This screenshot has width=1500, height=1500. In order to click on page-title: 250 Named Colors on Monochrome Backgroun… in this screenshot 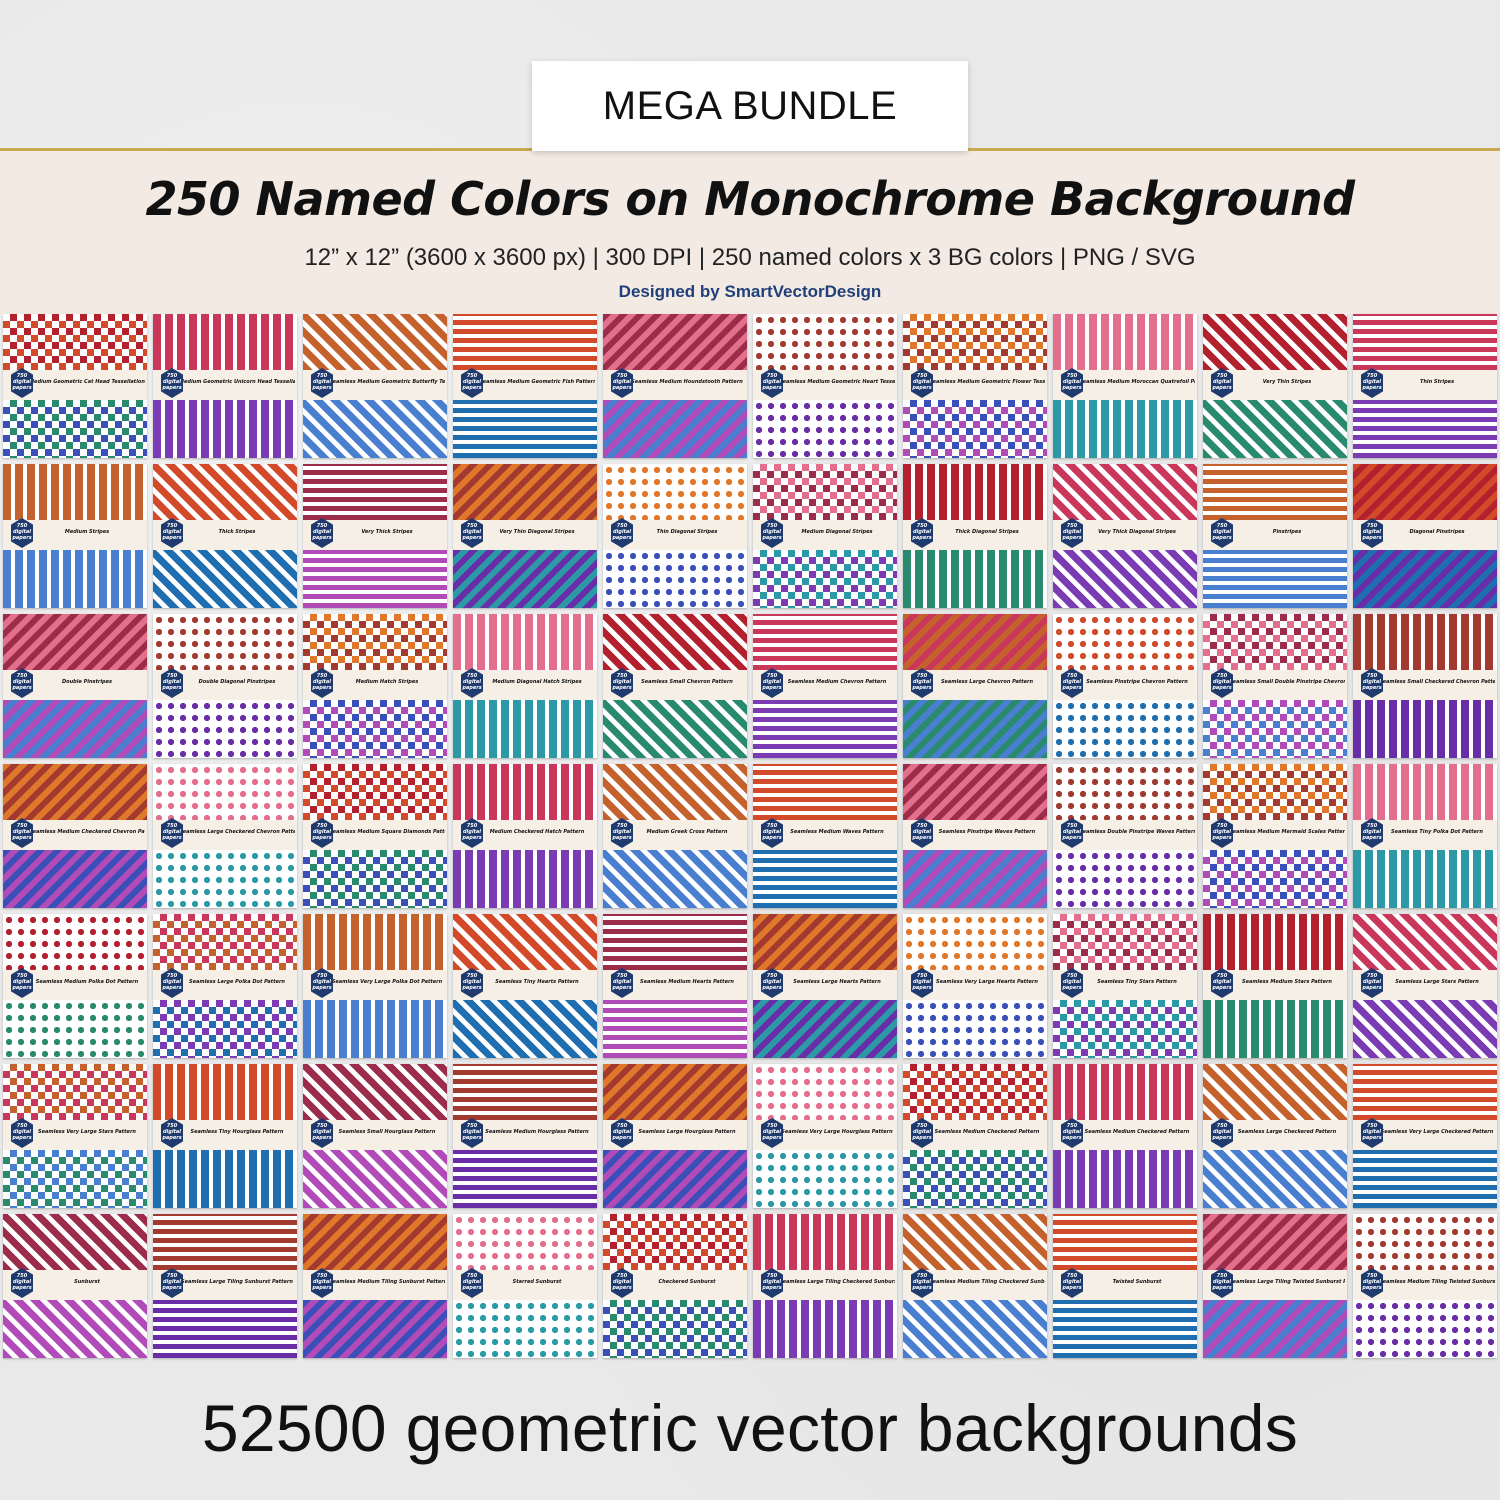, I will do `click(750, 199)`.